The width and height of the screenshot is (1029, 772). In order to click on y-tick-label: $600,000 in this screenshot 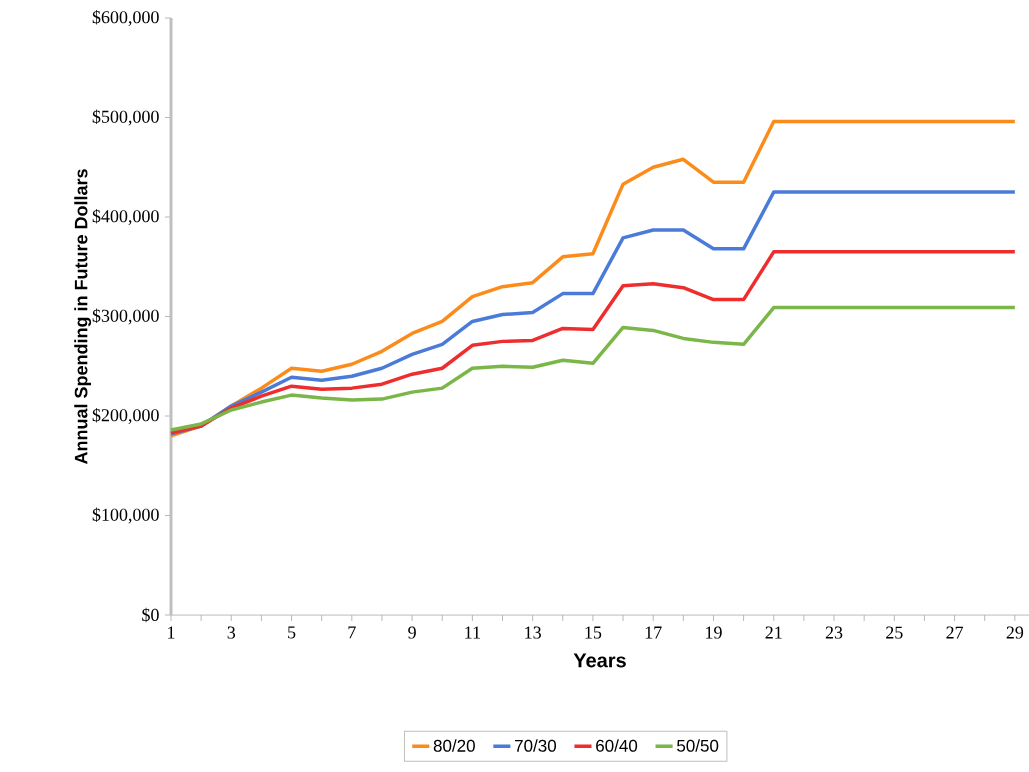, I will do `click(125, 18)`.